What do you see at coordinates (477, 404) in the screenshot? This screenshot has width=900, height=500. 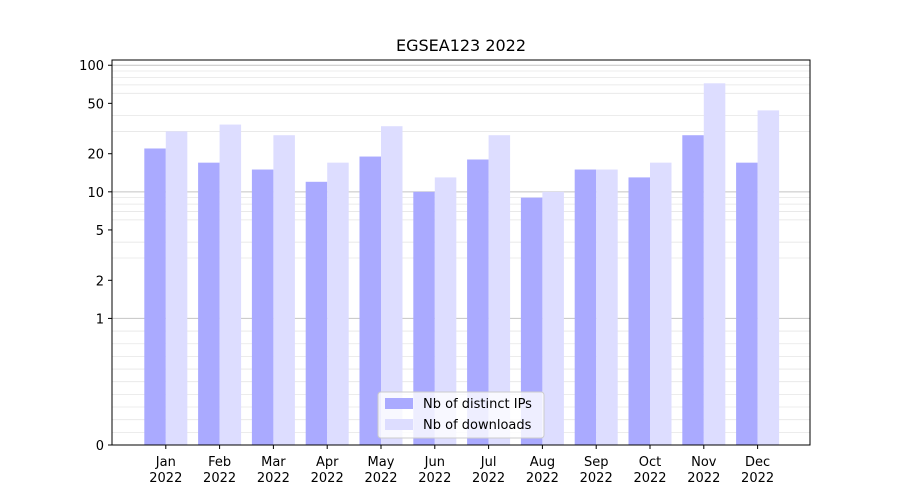 I see `legend-label: Nb of distinct IPs` at bounding box center [477, 404].